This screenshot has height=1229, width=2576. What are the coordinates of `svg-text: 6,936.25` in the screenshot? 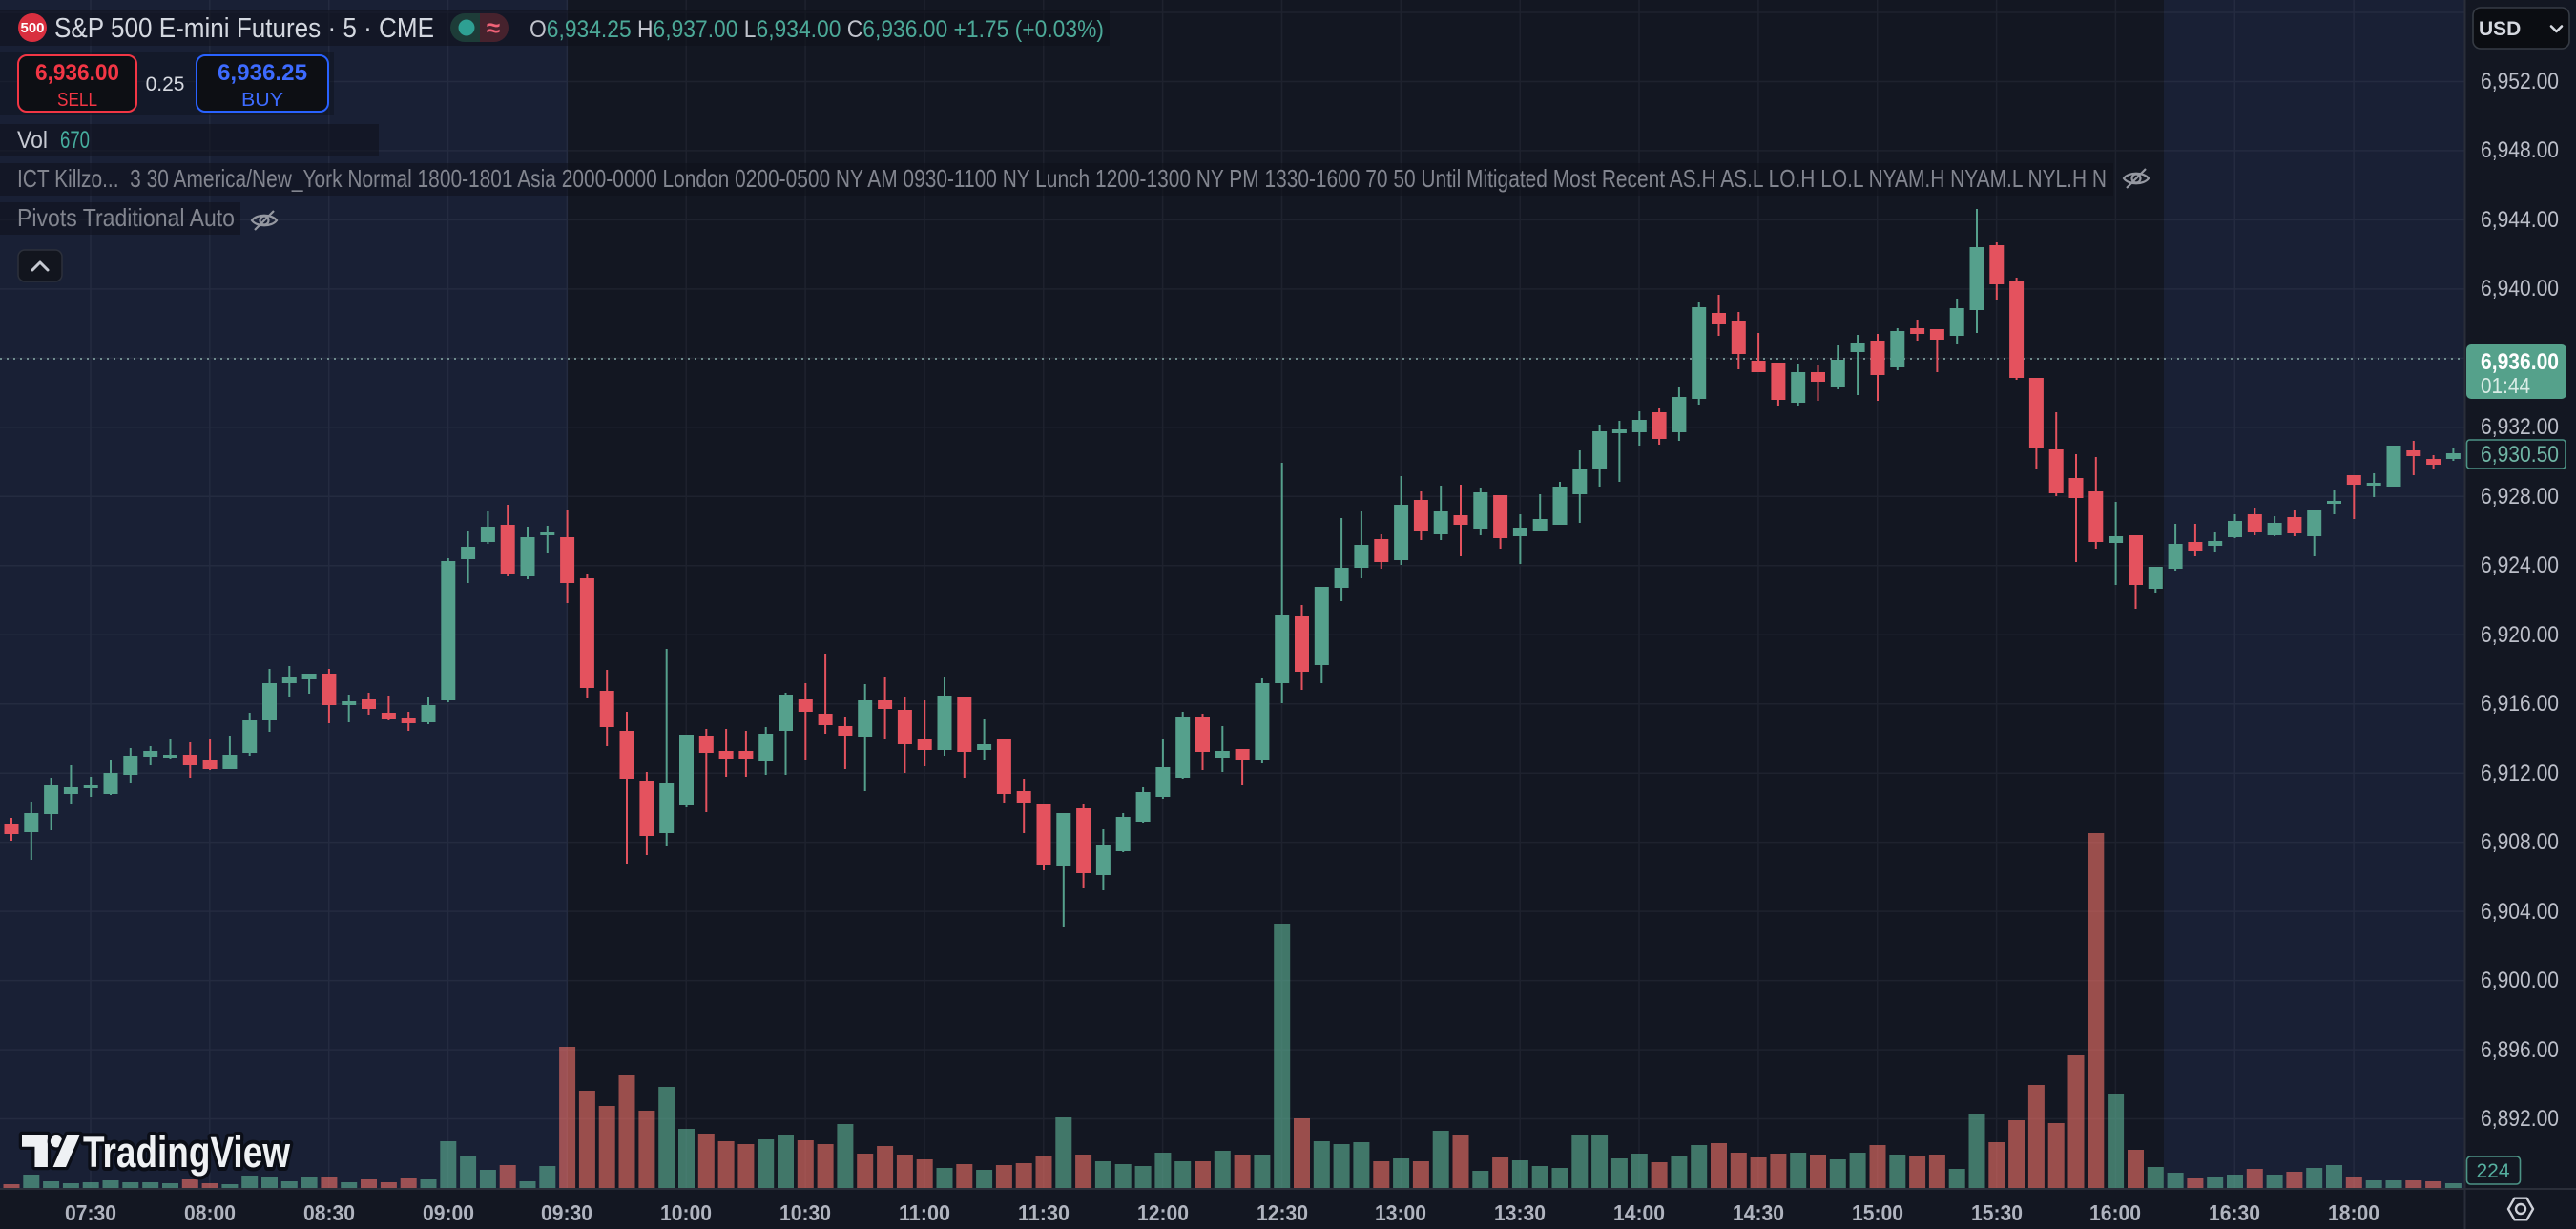 It's located at (262, 73).